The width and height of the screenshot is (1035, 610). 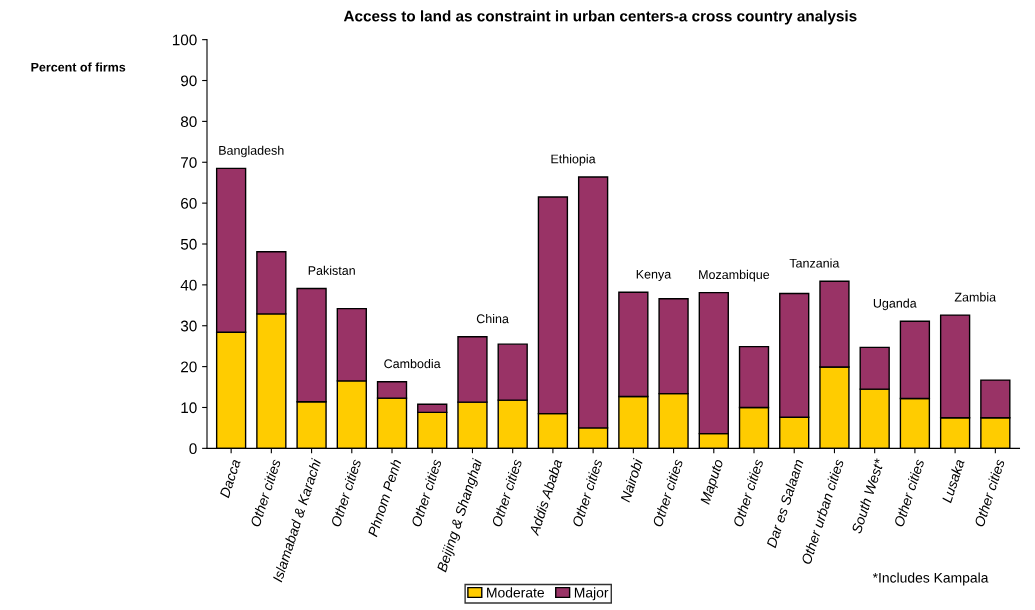 I want to click on annotation: Zambia, so click(x=975, y=297).